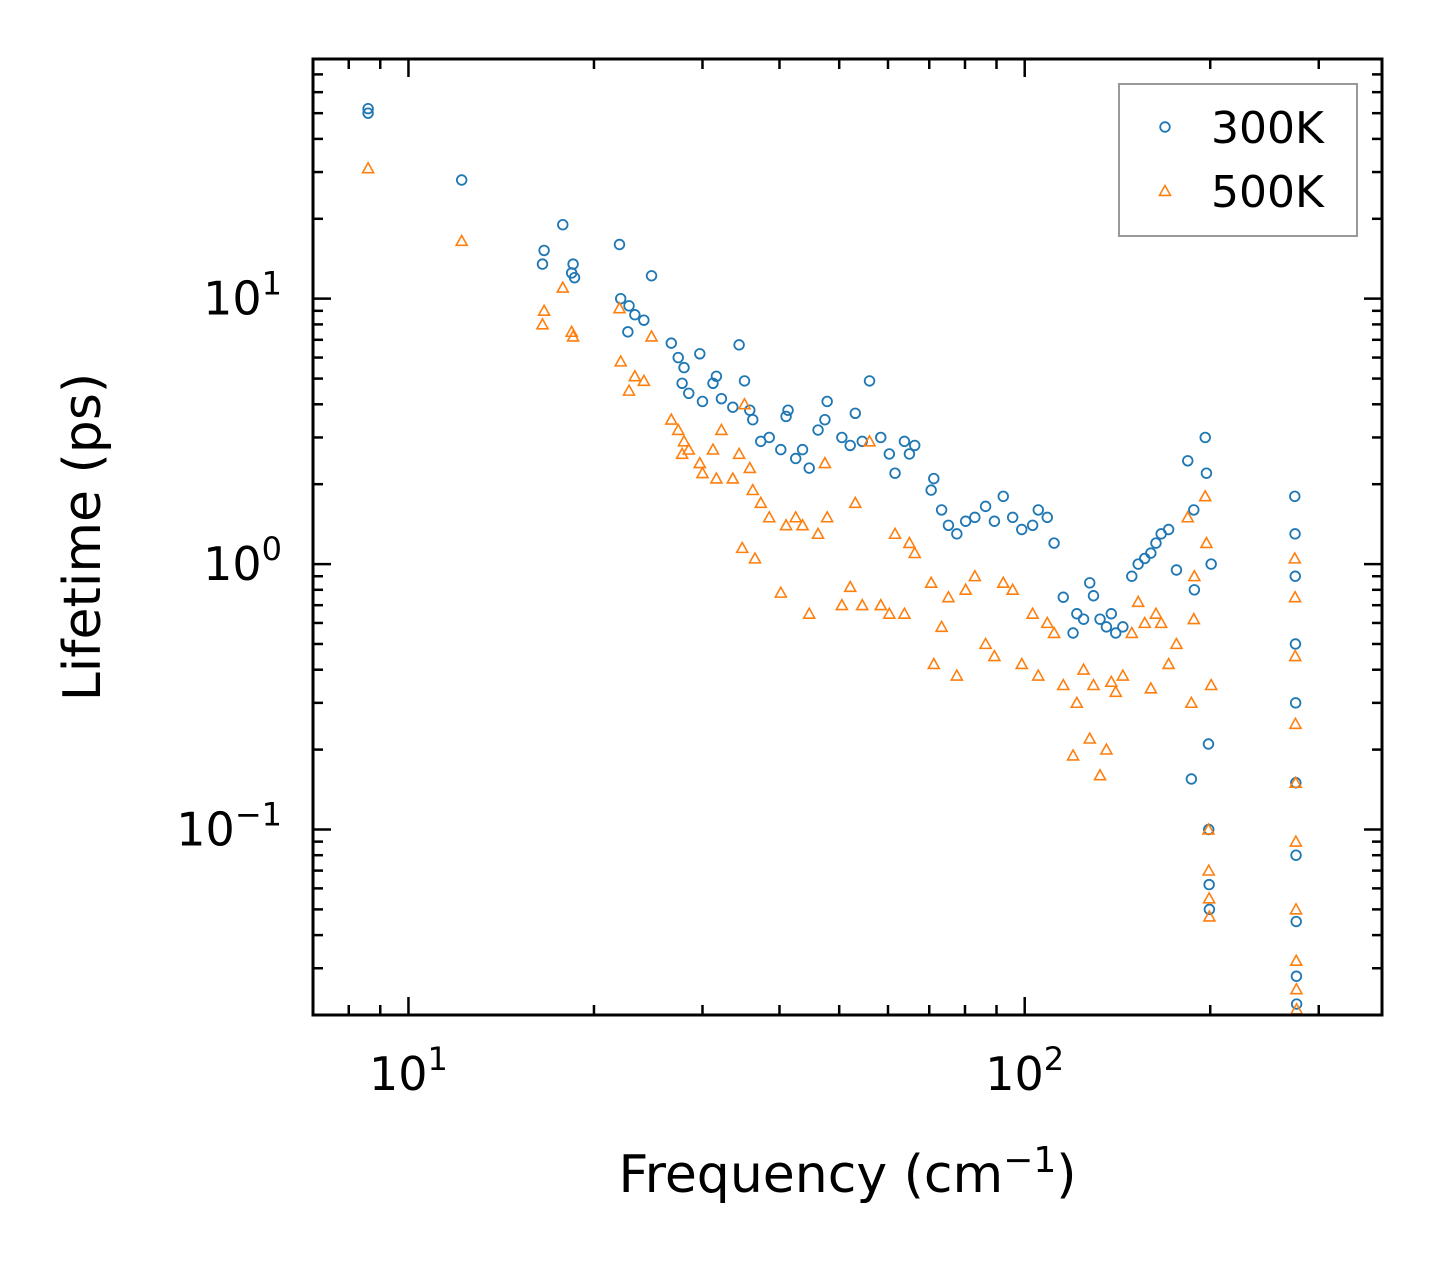  What do you see at coordinates (1024, 1070) in the screenshot?
I see `x-tick-label: 102` at bounding box center [1024, 1070].